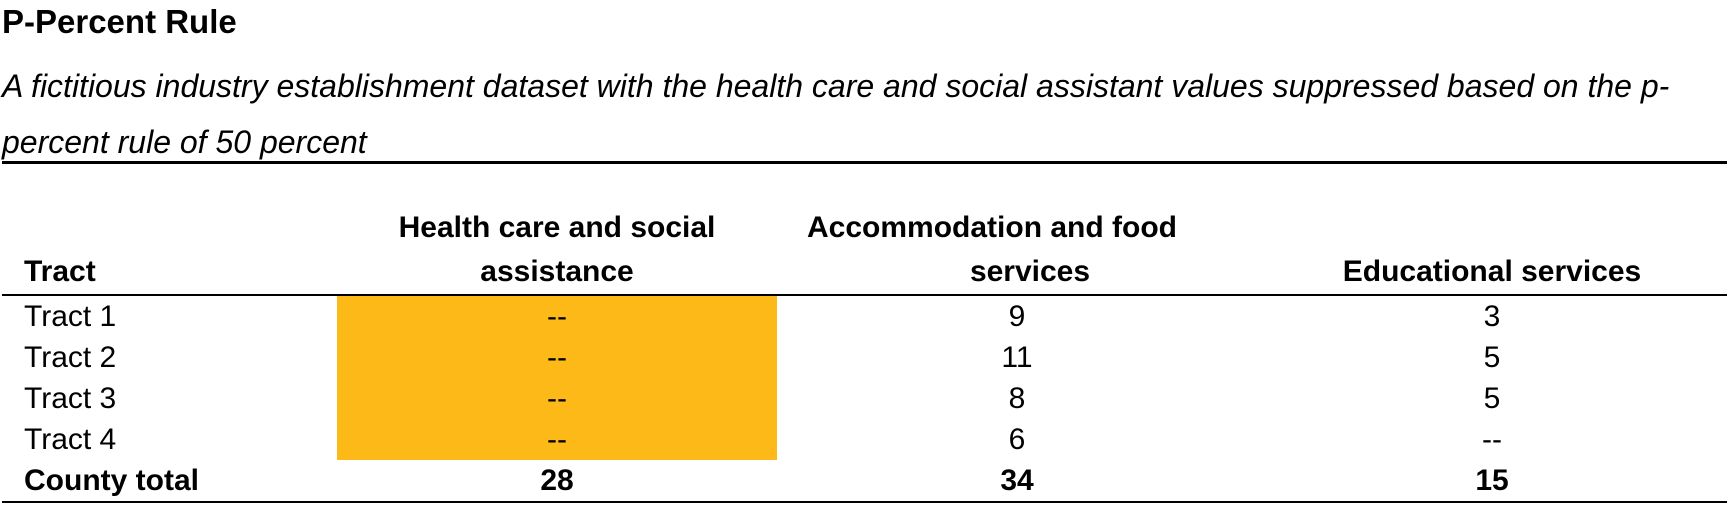 The image size is (1731, 512). I want to click on header-tract: Tract, so click(60, 271).